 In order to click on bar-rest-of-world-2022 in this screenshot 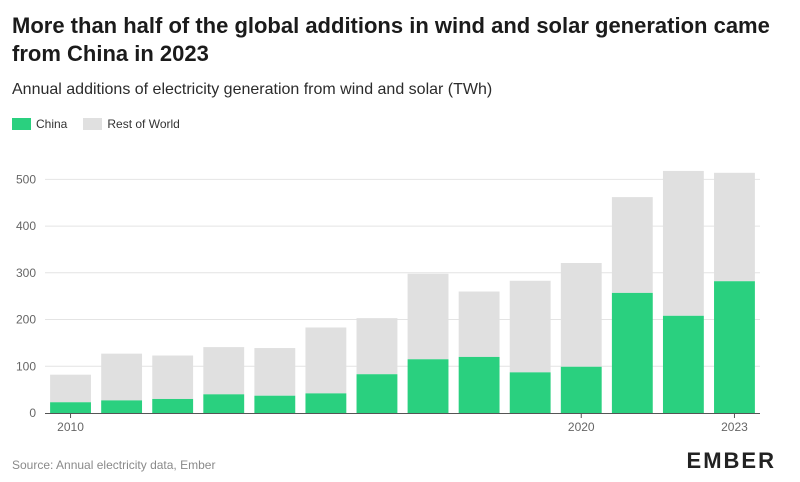, I will do `click(683, 243)`.